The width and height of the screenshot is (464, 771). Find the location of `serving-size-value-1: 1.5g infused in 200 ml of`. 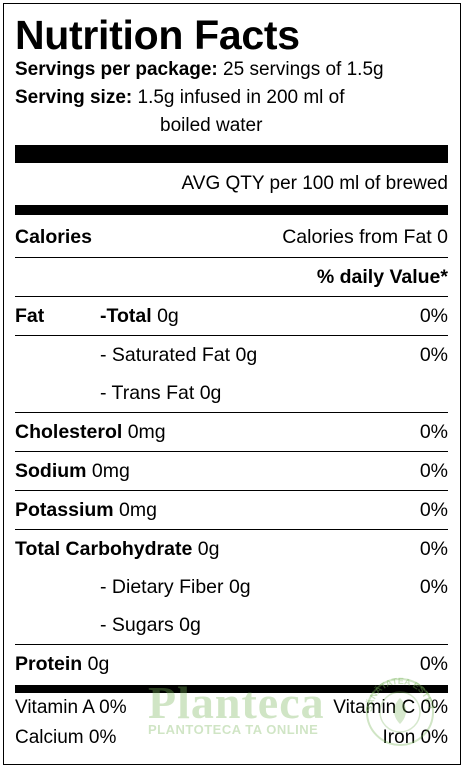

serving-size-value-1: 1.5g infused in 200 ml of is located at coordinates (241, 97).